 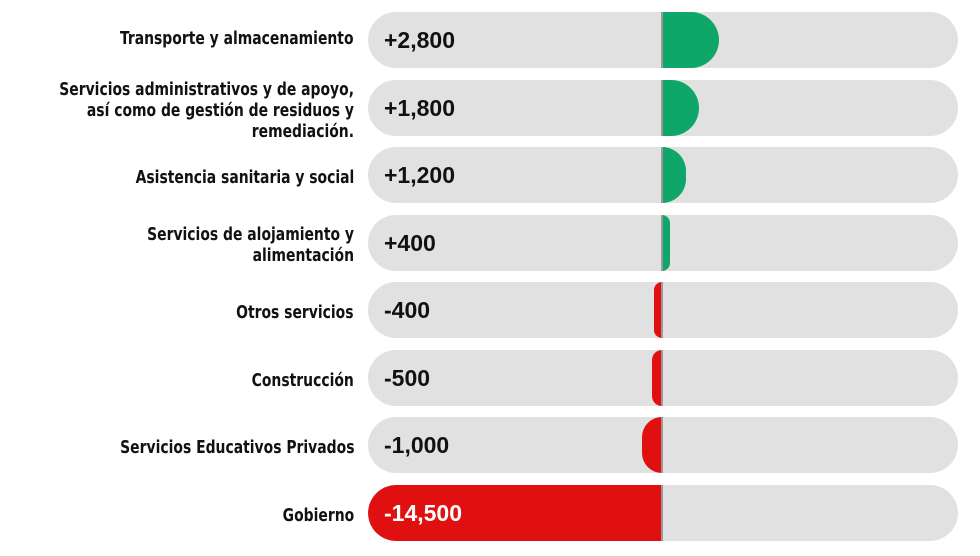 I want to click on value-label: +1,800, so click(x=419, y=108).